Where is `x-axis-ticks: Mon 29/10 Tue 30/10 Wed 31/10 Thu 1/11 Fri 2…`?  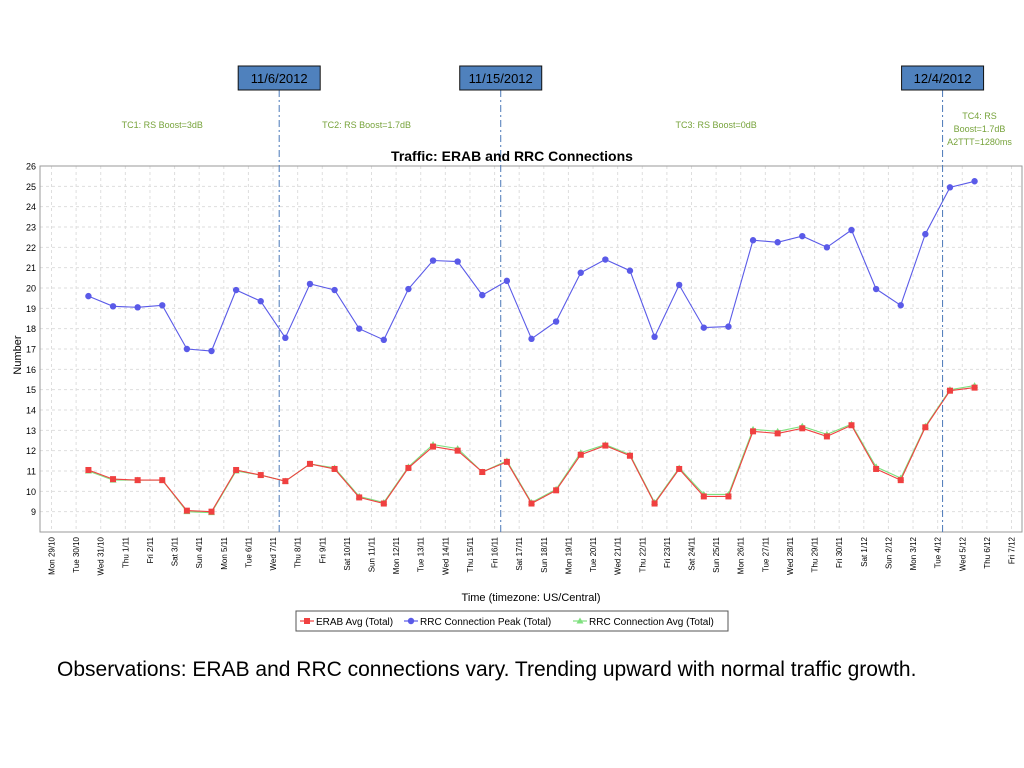
x-axis-ticks: Mon 29/10 Tue 30/10 Wed 31/10 Thu 1/11 Fri 2… is located at coordinates (532, 555).